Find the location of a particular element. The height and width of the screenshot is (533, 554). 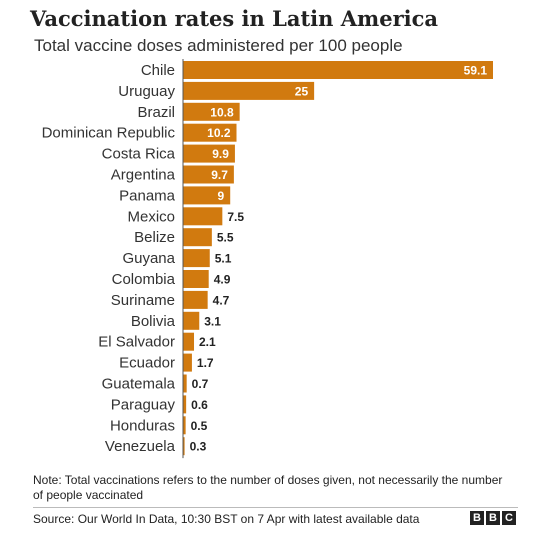

category-label: Argentina is located at coordinates (143, 175).